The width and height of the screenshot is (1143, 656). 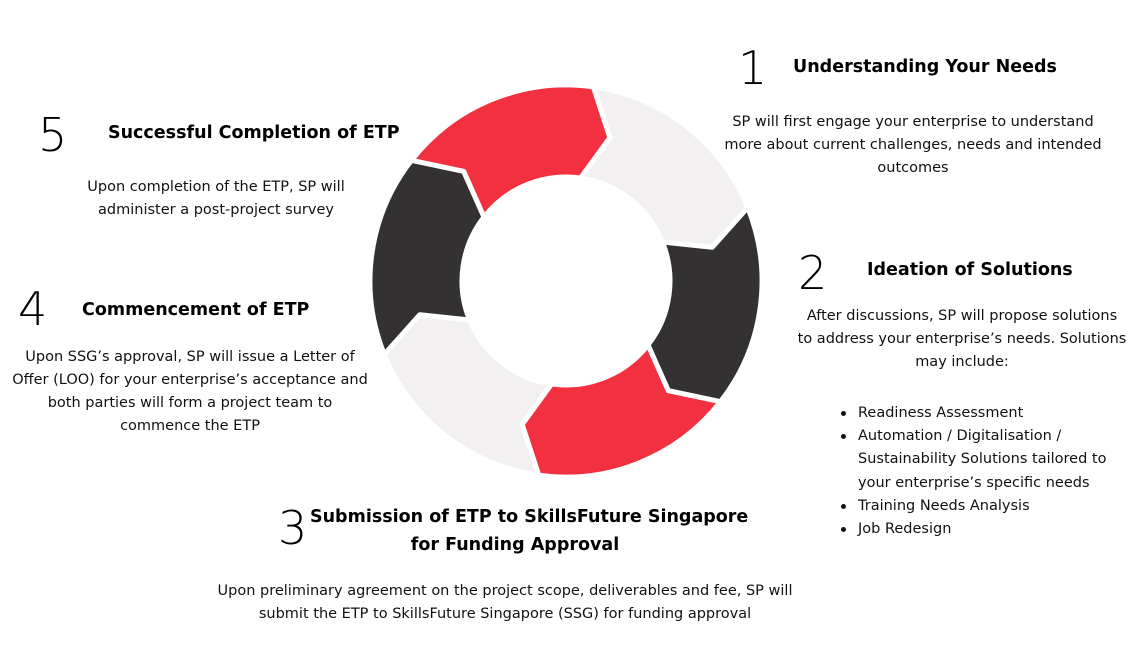 What do you see at coordinates (925, 67) in the screenshot?
I see `step-1-title: Understanding Your Needs` at bounding box center [925, 67].